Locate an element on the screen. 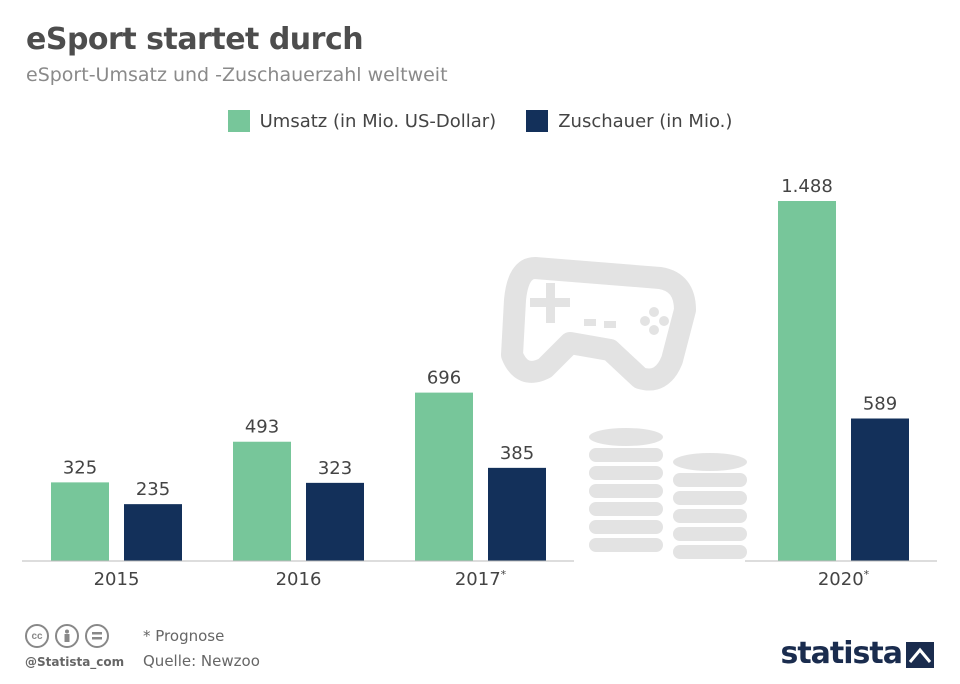 The image size is (960, 684). tick-label-2: 2017* is located at coordinates (481, 579).